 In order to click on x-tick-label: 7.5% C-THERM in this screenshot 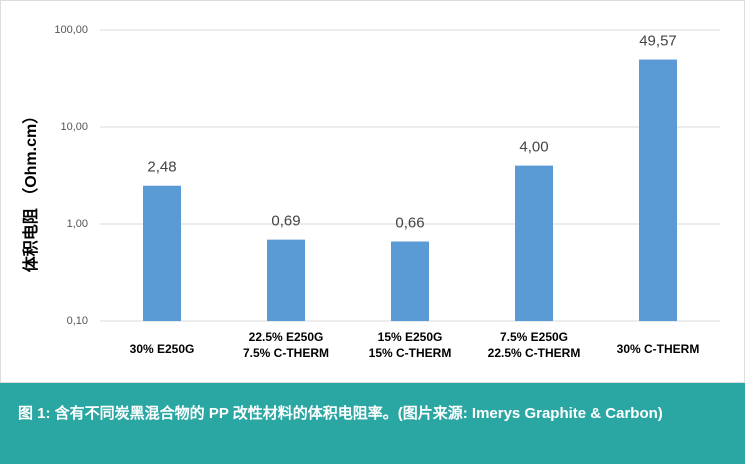, I will do `click(286, 353)`.